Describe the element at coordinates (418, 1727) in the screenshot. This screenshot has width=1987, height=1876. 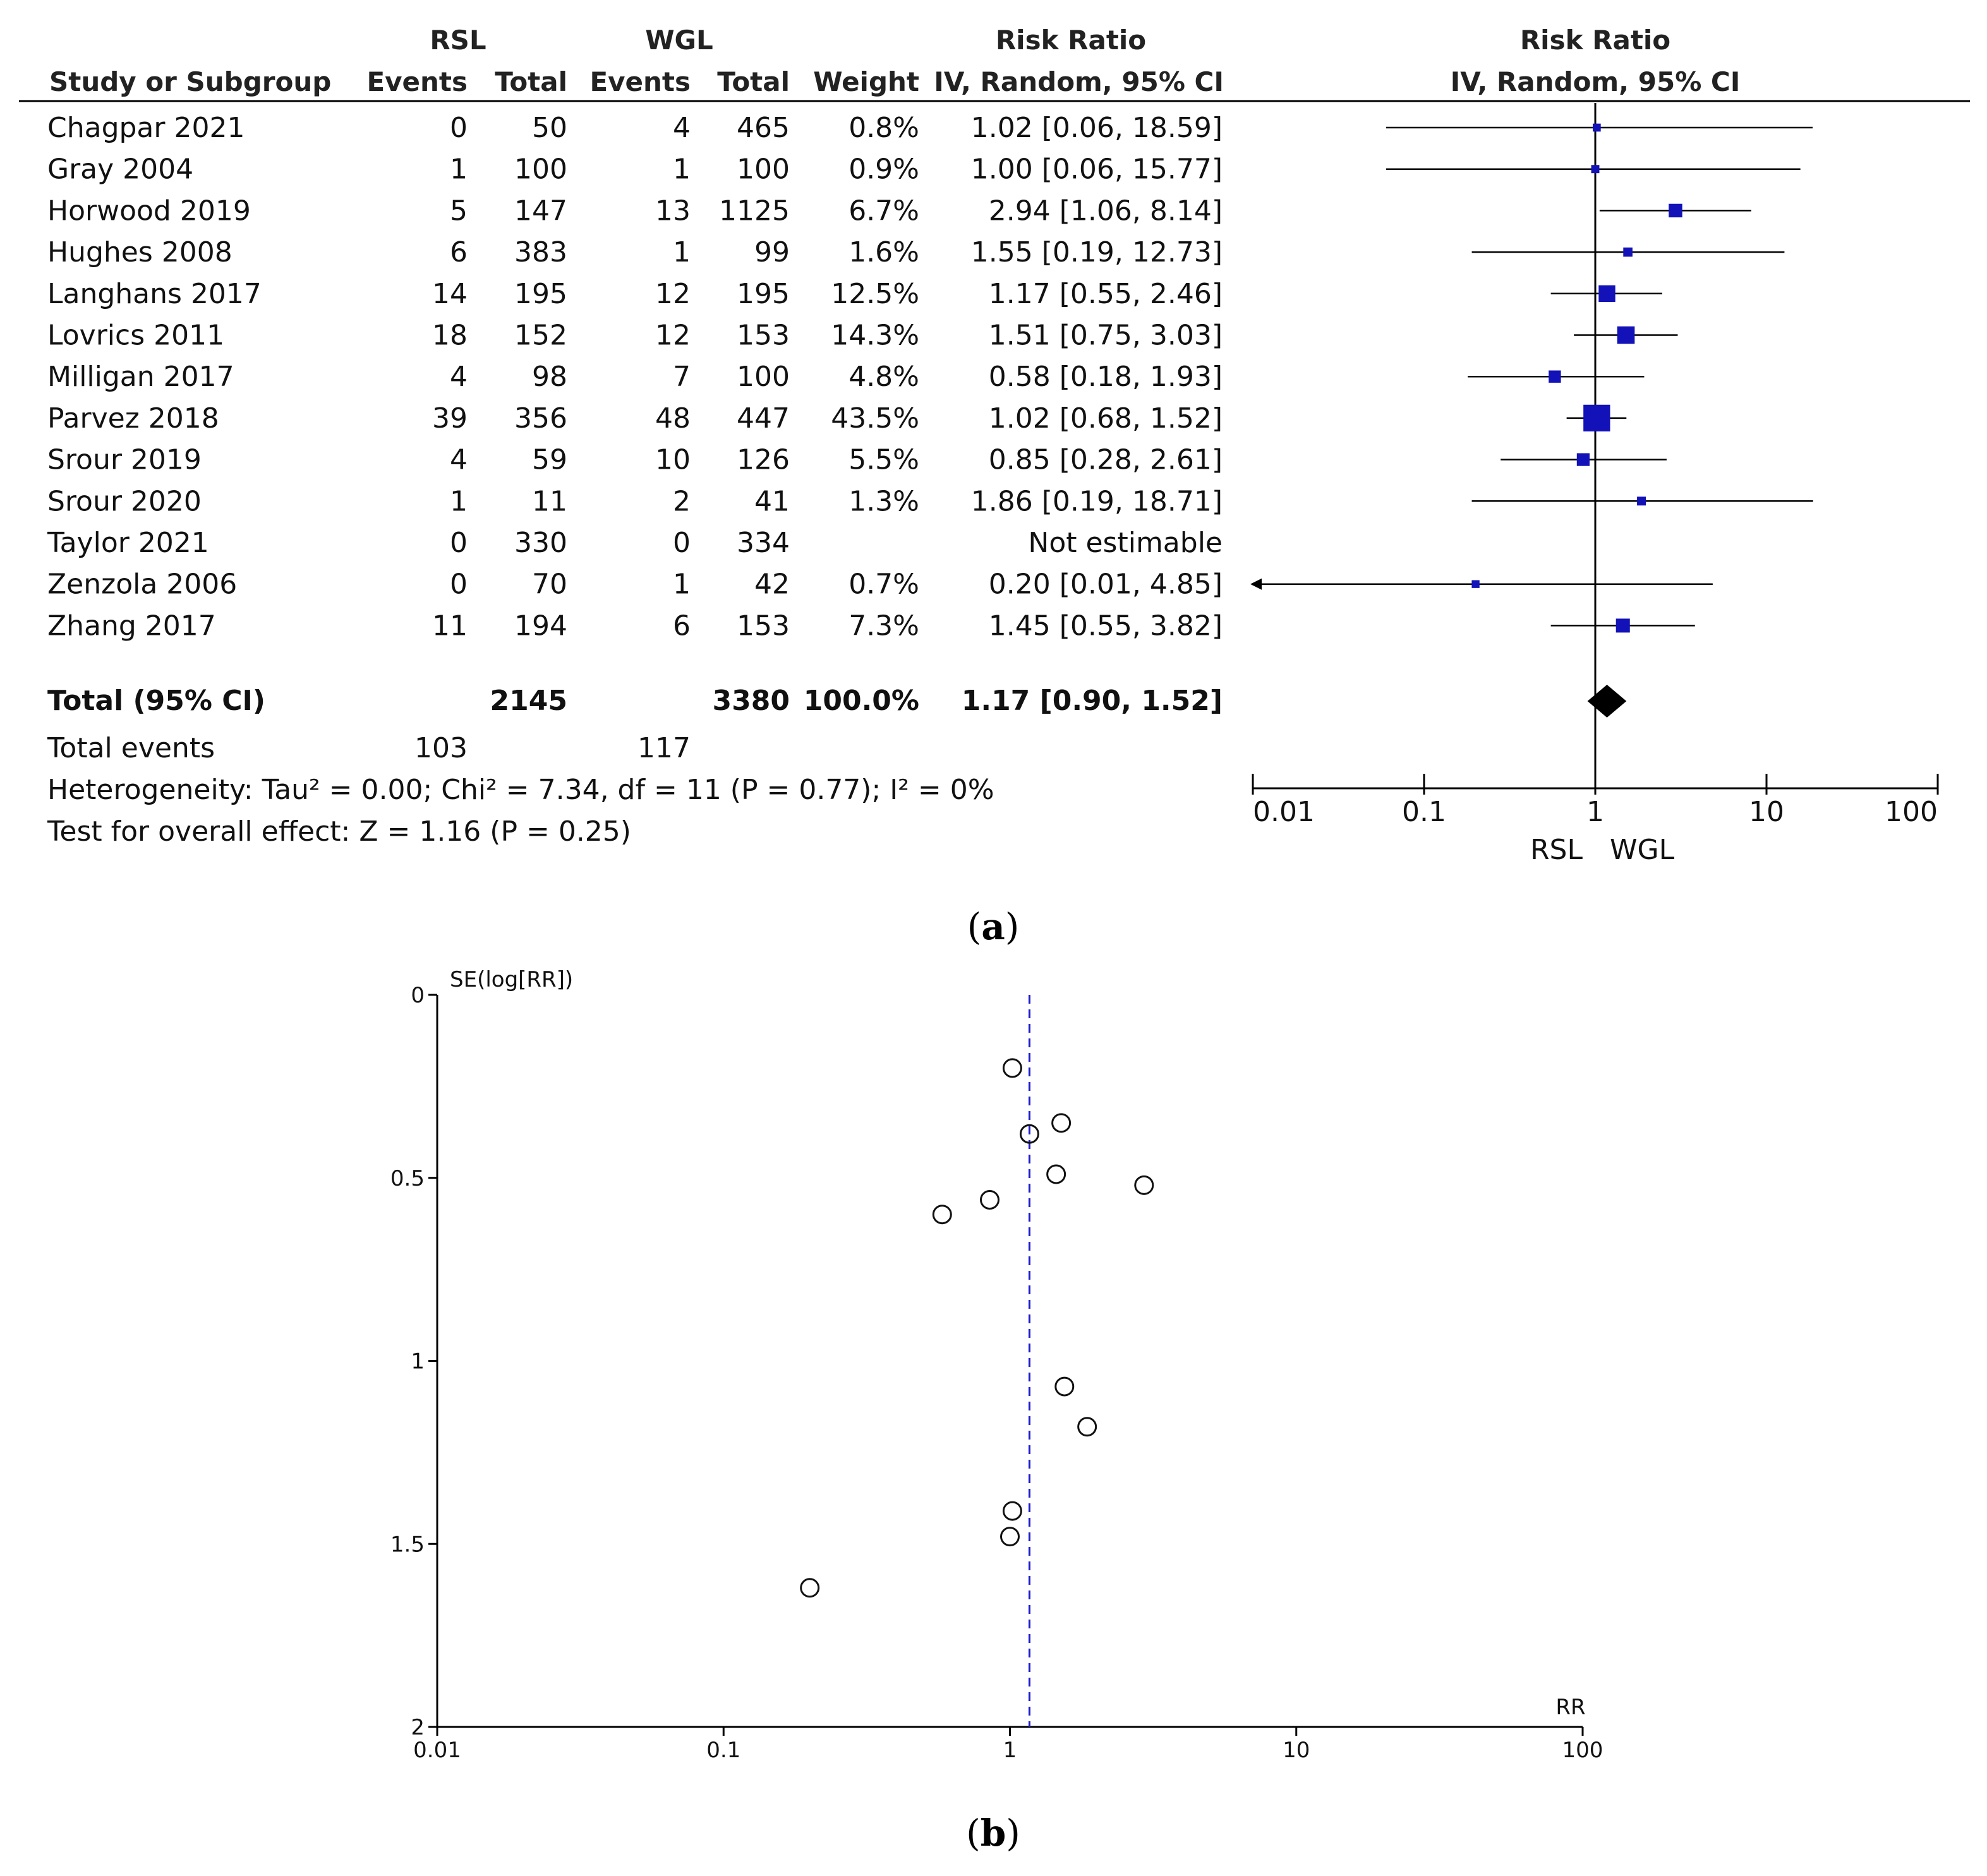
I see `funnel-y-tick-label: 2` at that location.